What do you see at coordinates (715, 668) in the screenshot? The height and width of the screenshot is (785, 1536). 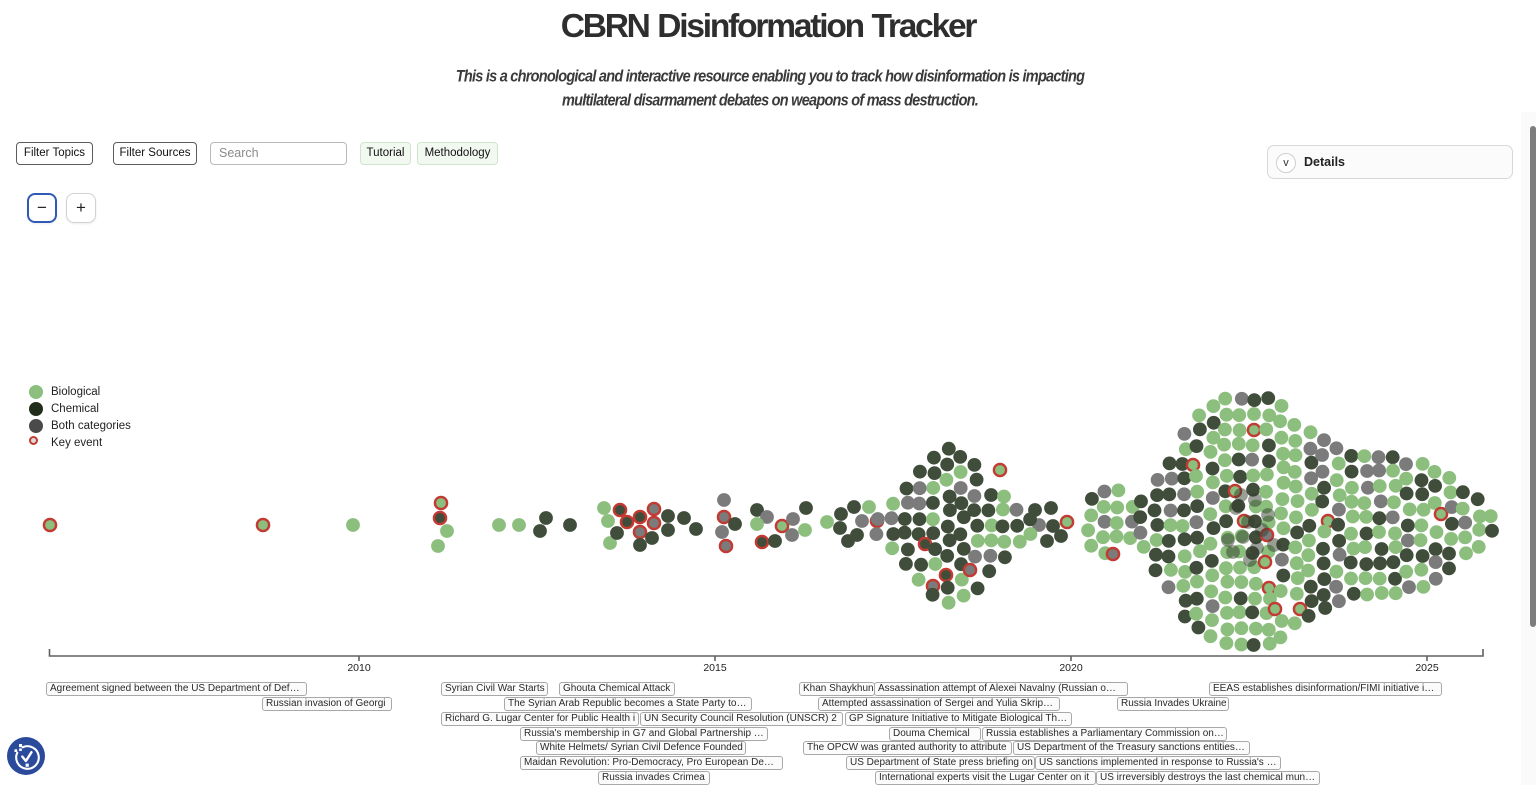 I see `svg-text: 2015` at bounding box center [715, 668].